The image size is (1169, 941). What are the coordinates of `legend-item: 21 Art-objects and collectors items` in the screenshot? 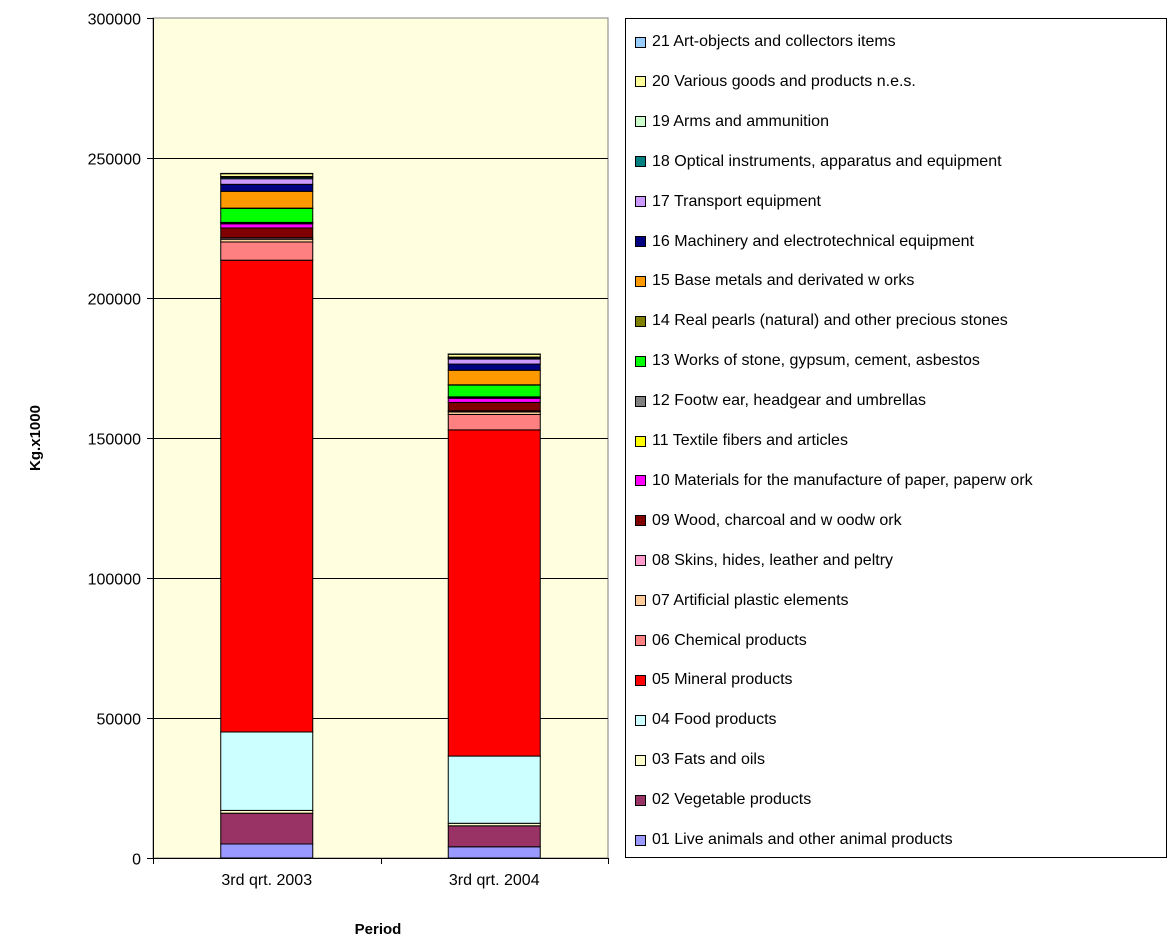 It's located at (765, 42).